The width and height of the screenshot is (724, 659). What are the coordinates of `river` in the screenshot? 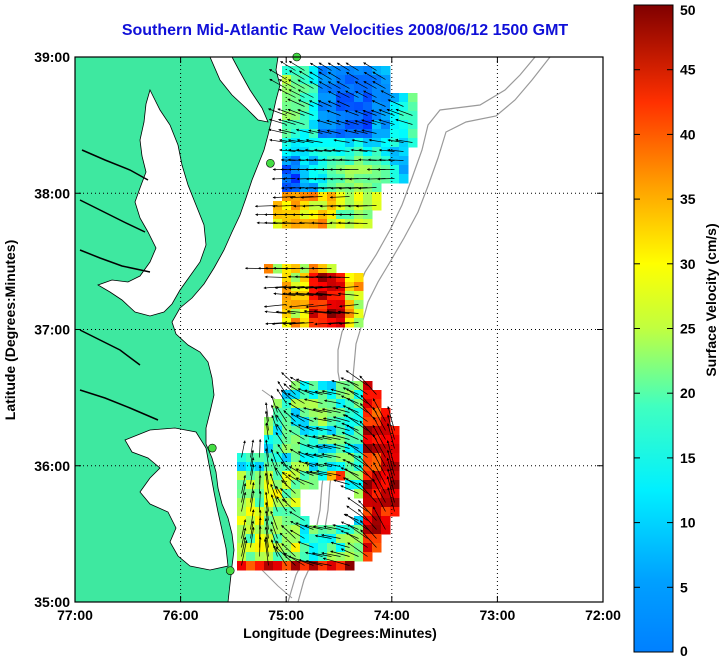 It's located at (119, 405).